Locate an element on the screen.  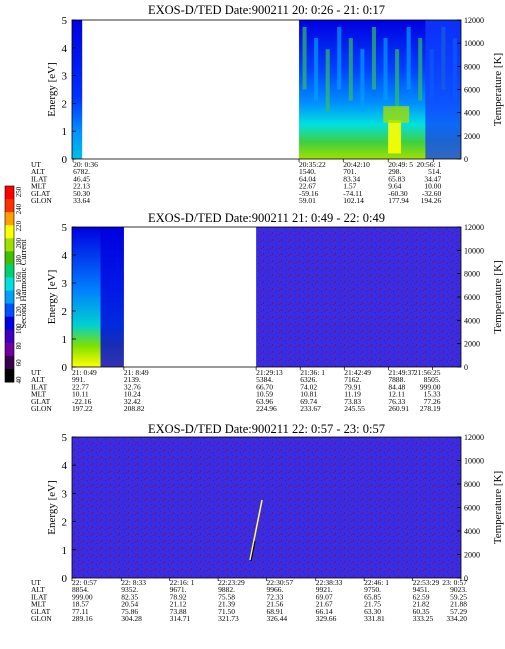
ephemeris-value: 6326. is located at coordinates (308, 379).